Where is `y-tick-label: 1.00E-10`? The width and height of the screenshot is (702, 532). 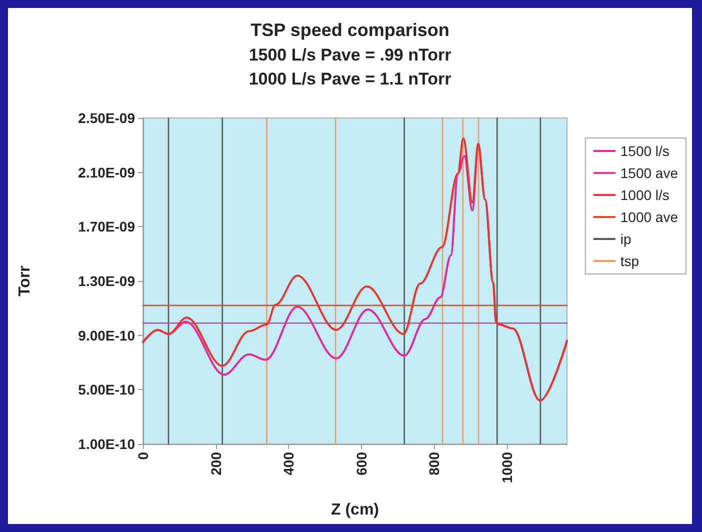 y-tick-label: 1.00E-10 is located at coordinates (107, 444).